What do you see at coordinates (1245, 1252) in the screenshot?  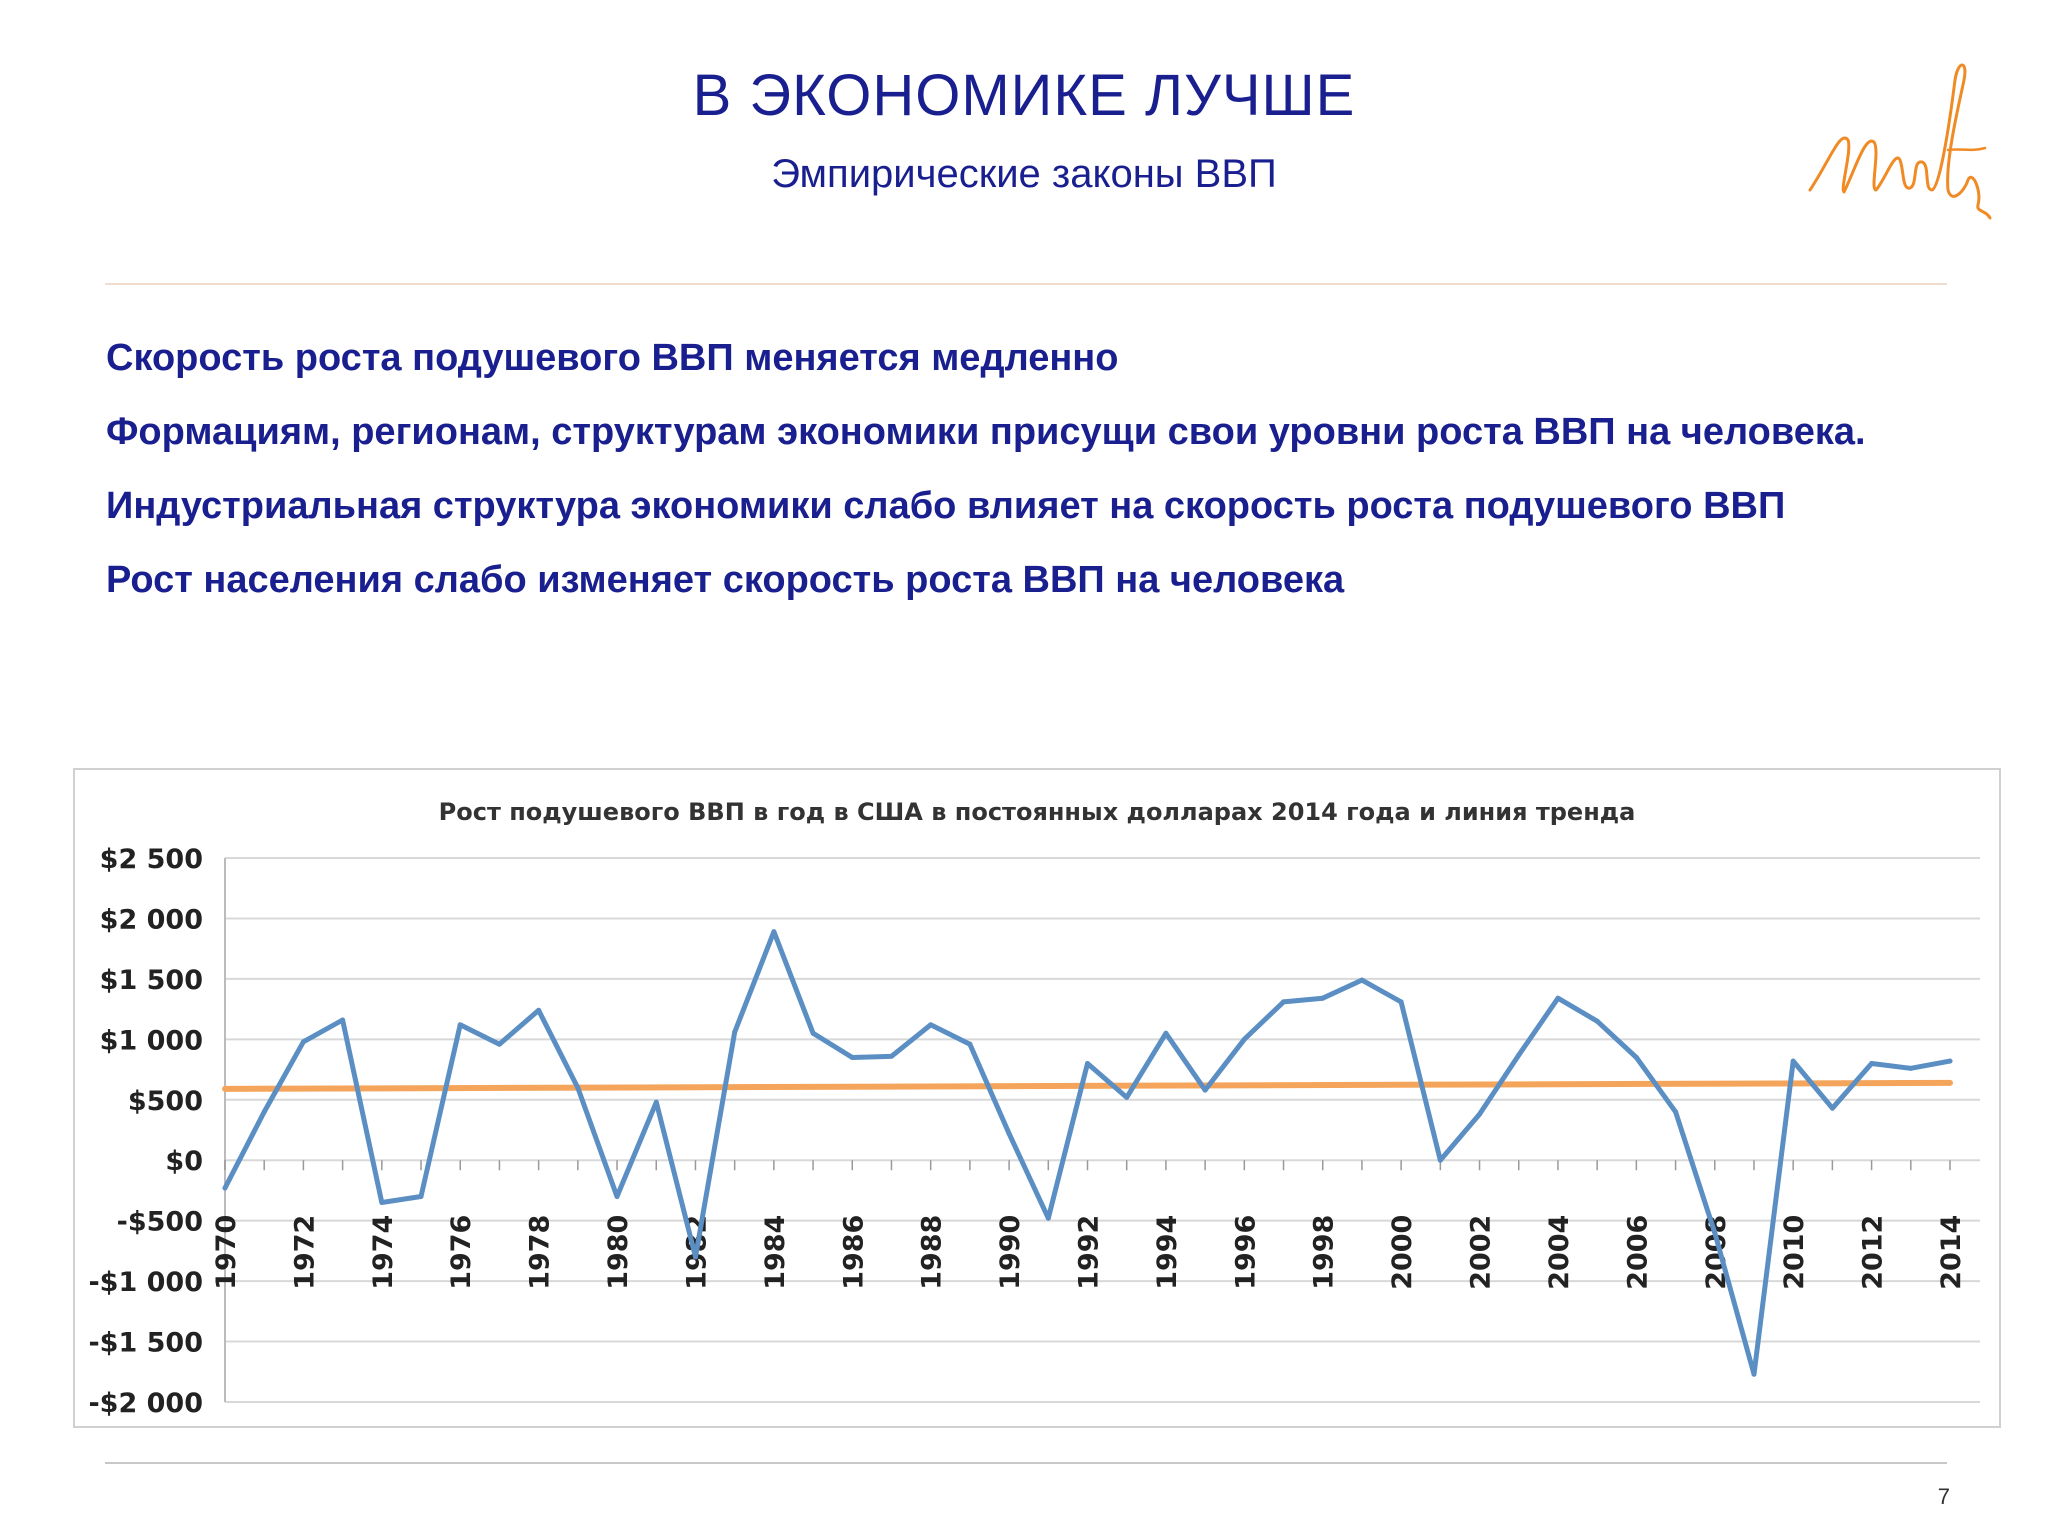 I see `x-tick-label: 1996` at bounding box center [1245, 1252].